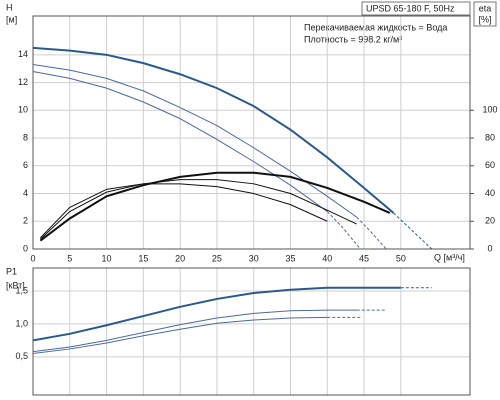  Describe the element at coordinates (489, 110) in the screenshot. I see `y2-tick-label: 100` at that location.